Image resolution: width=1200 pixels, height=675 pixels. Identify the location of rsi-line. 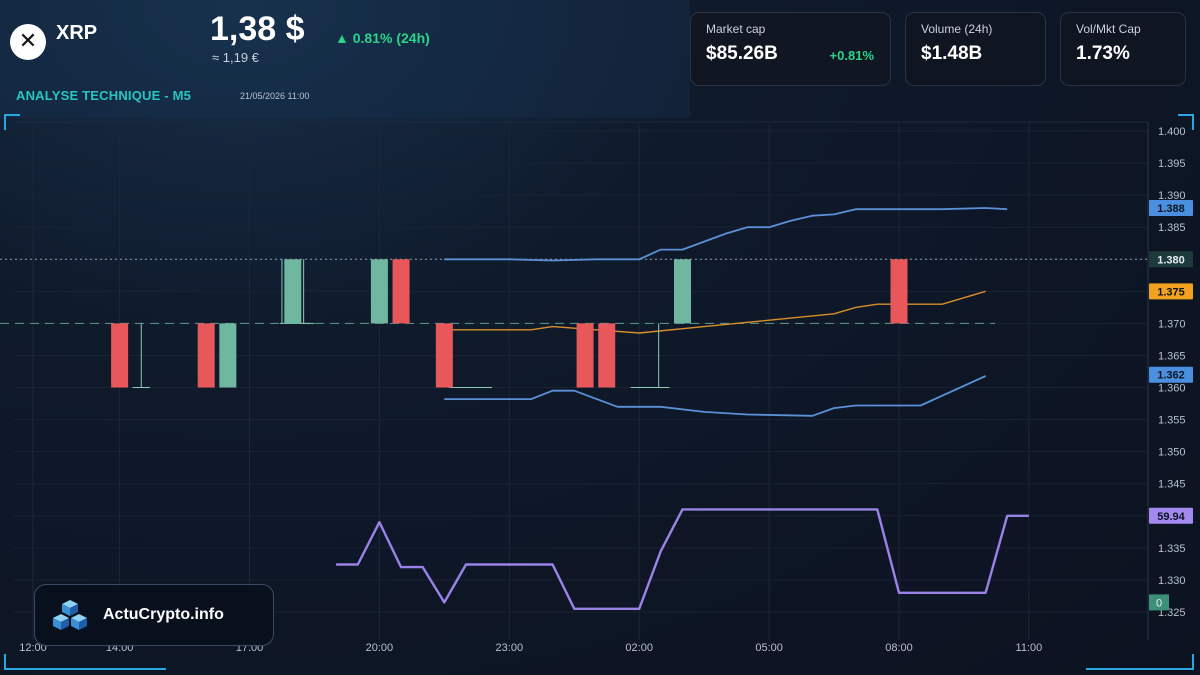
(682, 559).